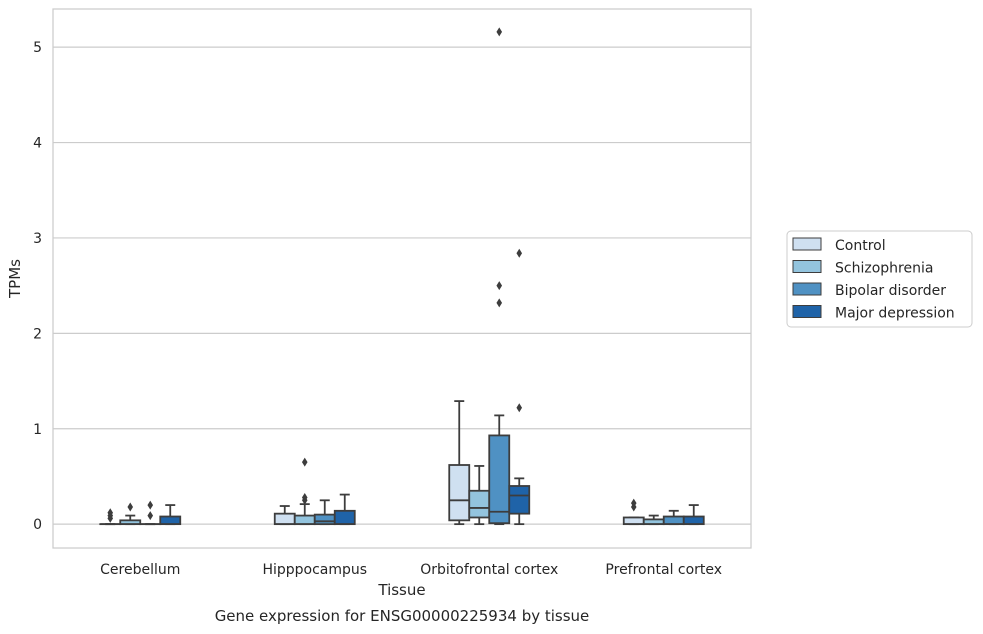  I want to click on legend-entry-label: Bipolar disorder, so click(890, 291).